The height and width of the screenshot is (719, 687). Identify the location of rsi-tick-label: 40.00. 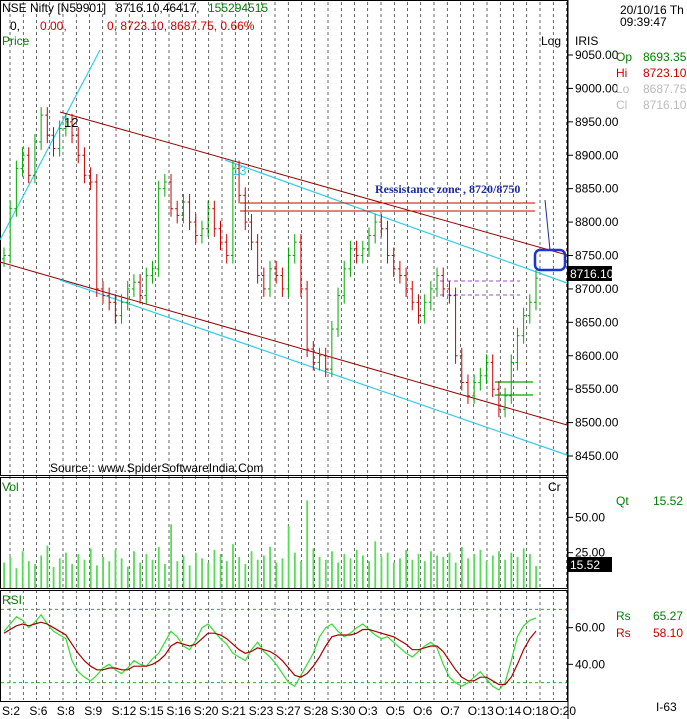
(590, 664).